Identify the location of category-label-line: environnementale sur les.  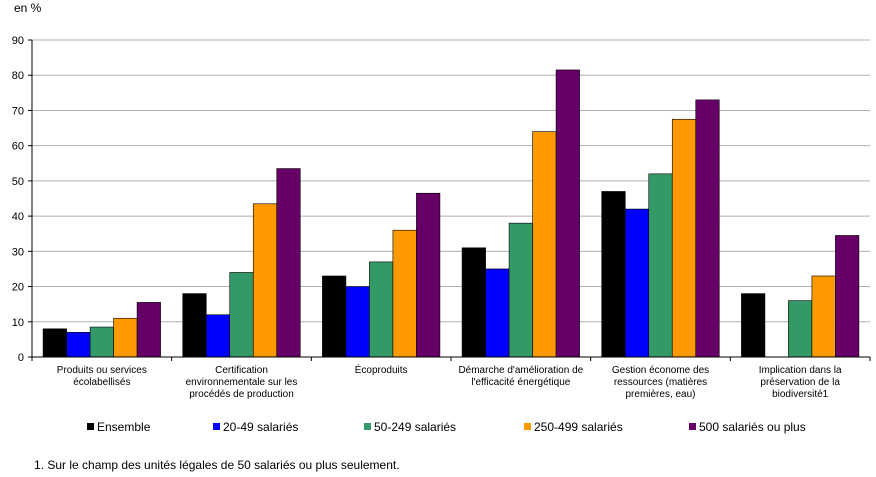
(242, 382).